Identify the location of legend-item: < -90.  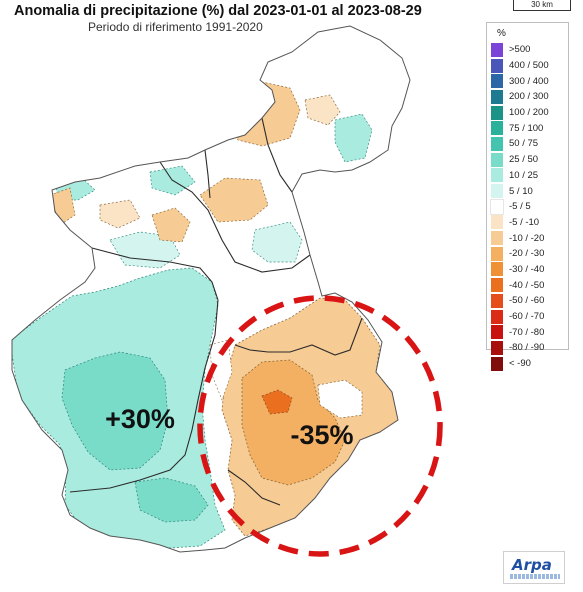
(527, 364).